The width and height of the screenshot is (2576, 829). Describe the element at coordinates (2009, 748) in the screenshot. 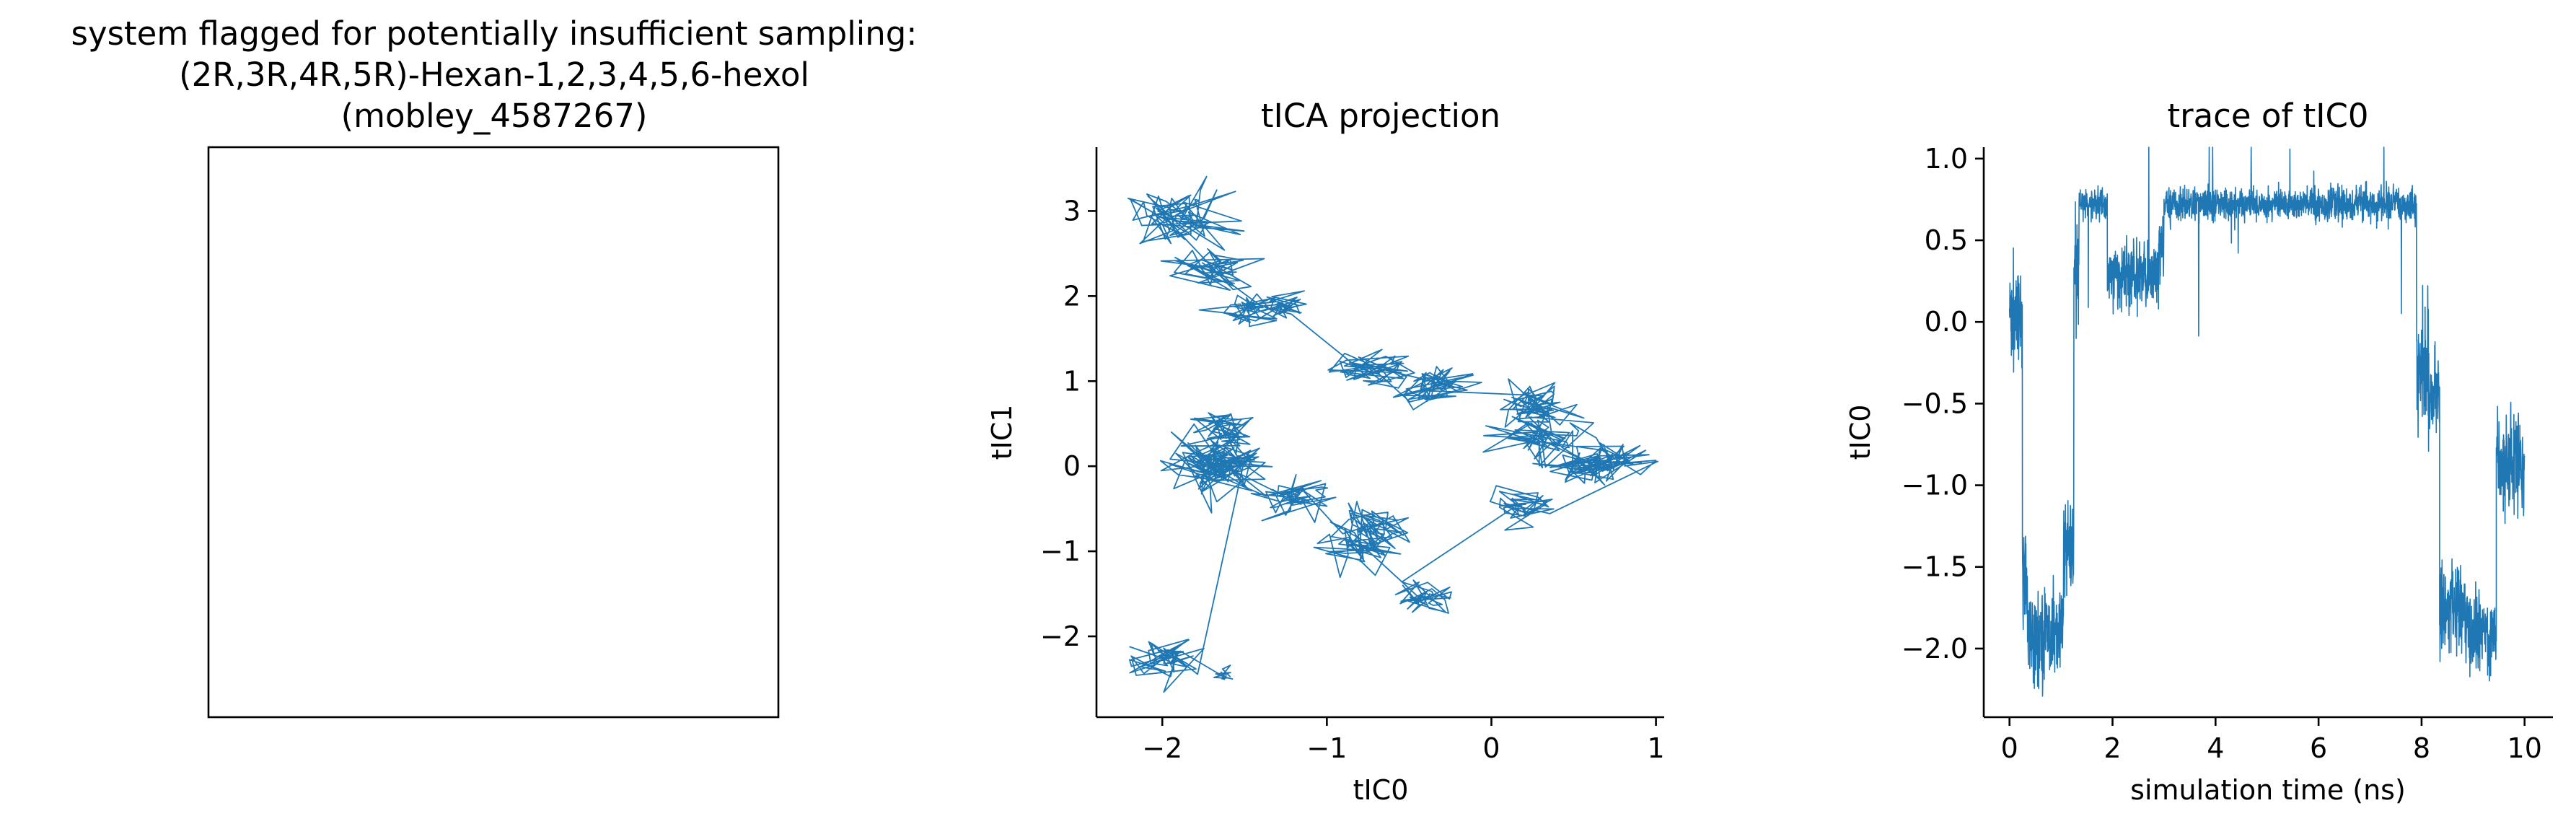

I see `trace-x-tick-label: 0` at that location.